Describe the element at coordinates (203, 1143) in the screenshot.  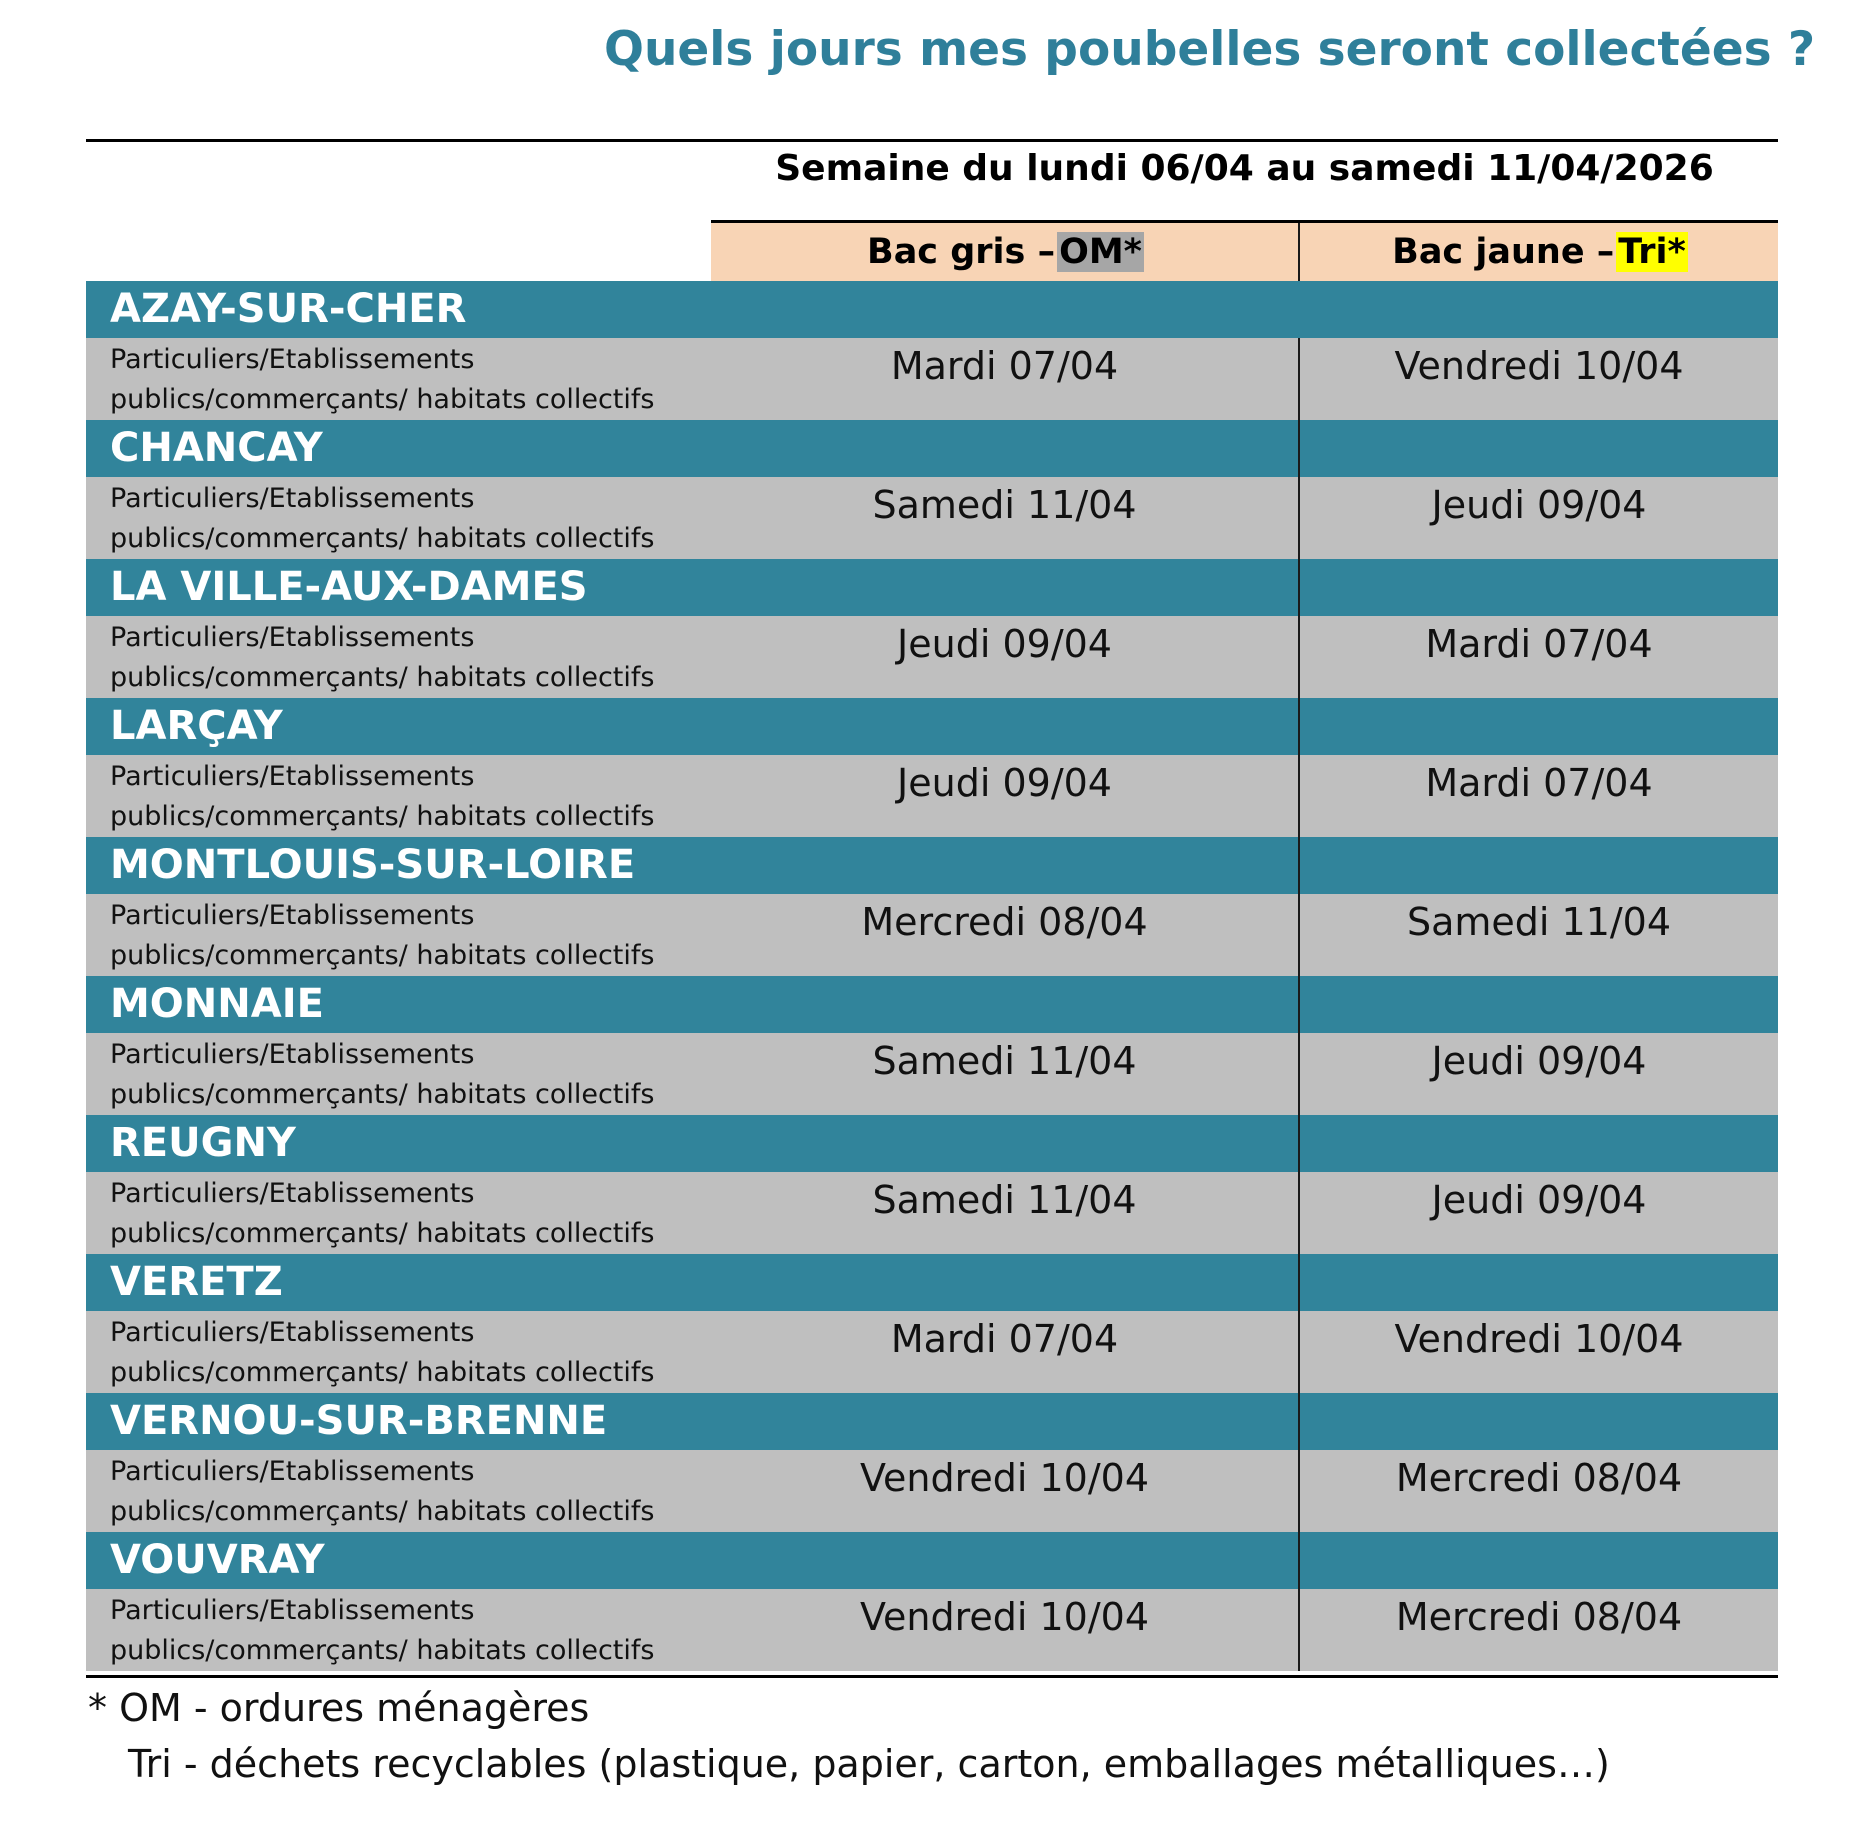
I see `commune-name: REUGNY` at that location.